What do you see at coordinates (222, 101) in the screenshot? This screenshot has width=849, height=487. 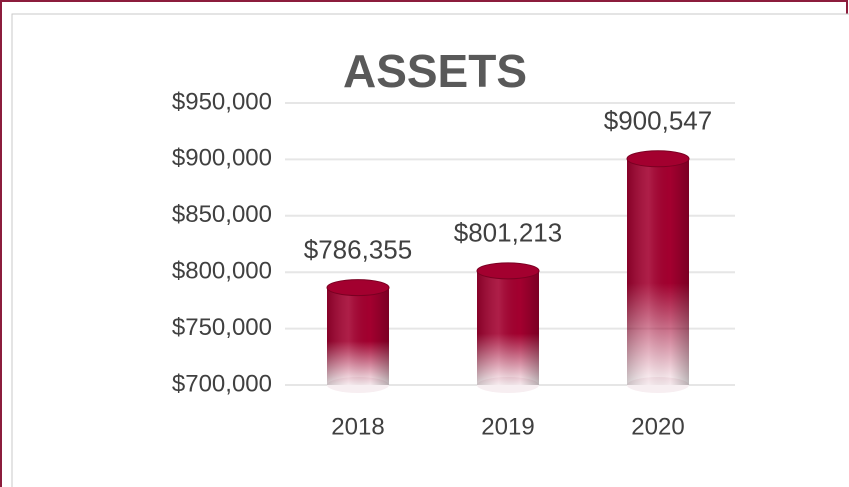 I see `y-tick-label: $950,000` at bounding box center [222, 101].